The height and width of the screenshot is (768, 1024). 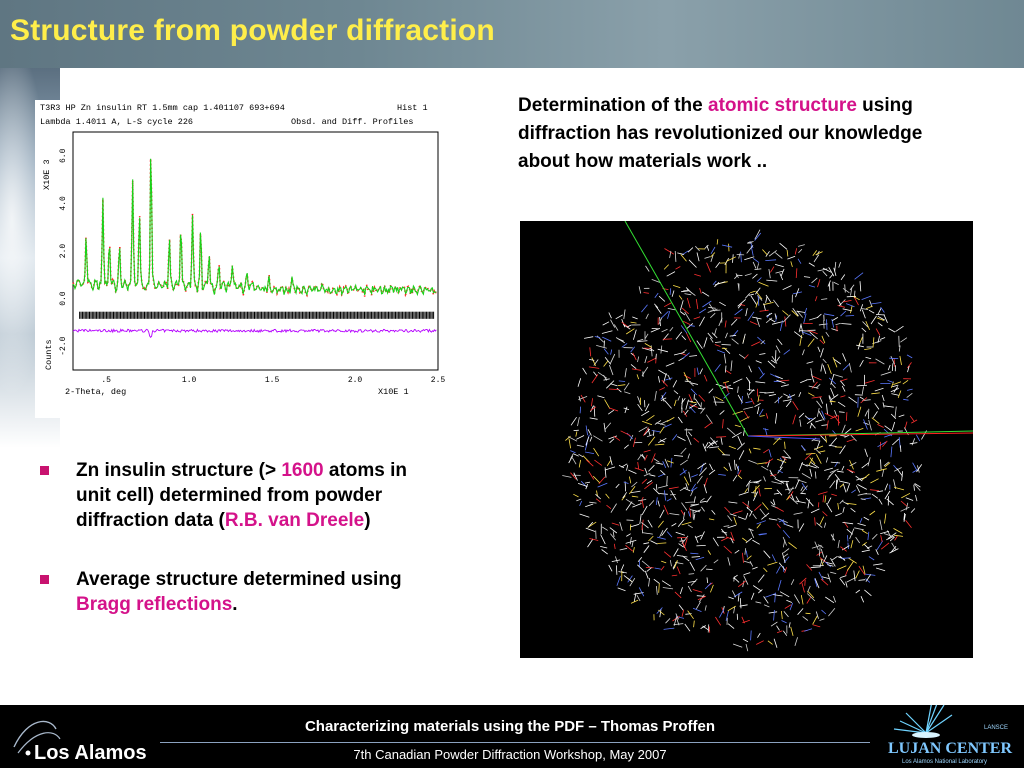 What do you see at coordinates (254, 333) in the screenshot?
I see `difference-profile` at bounding box center [254, 333].